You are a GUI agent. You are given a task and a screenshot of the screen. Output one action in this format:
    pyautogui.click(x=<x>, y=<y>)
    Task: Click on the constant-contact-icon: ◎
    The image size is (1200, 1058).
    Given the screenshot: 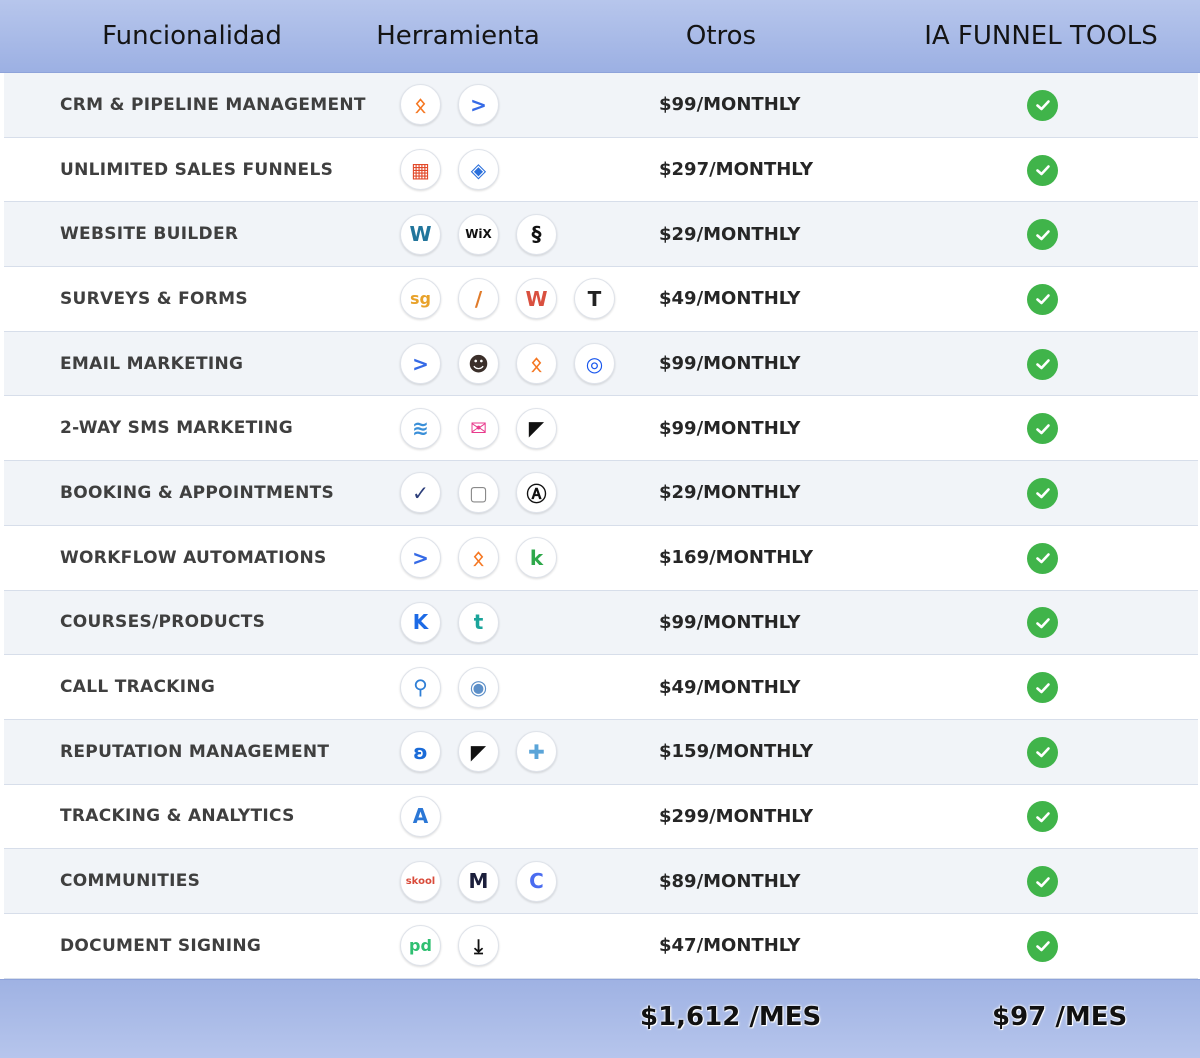 What is the action you would take?
    pyautogui.click(x=594, y=364)
    